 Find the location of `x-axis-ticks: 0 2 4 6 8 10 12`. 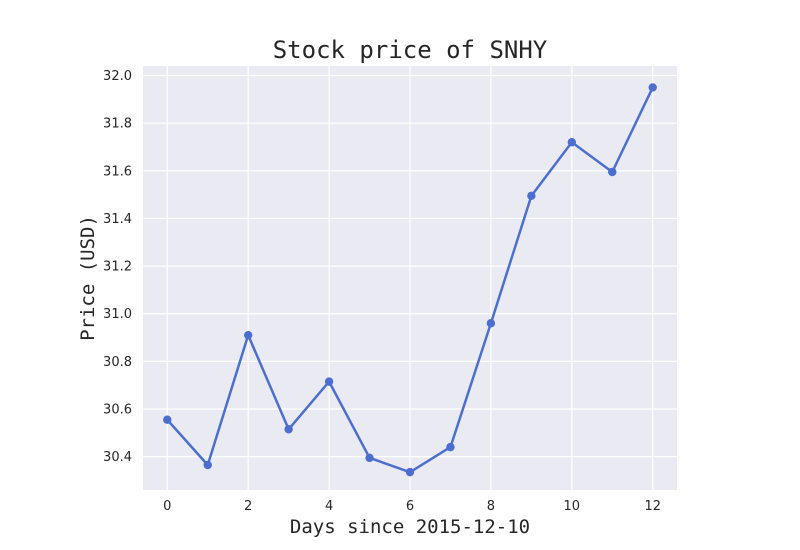

x-axis-ticks: 0 2 4 6 8 10 12 is located at coordinates (412, 506).